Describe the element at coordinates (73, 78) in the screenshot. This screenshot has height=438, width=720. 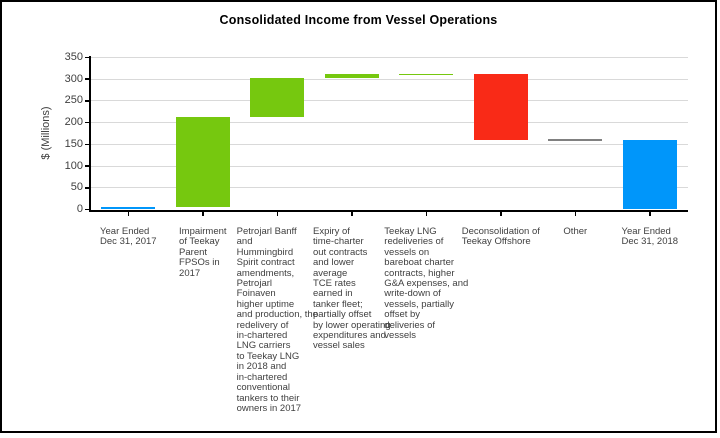
I see `y-tick-label: 300` at that location.